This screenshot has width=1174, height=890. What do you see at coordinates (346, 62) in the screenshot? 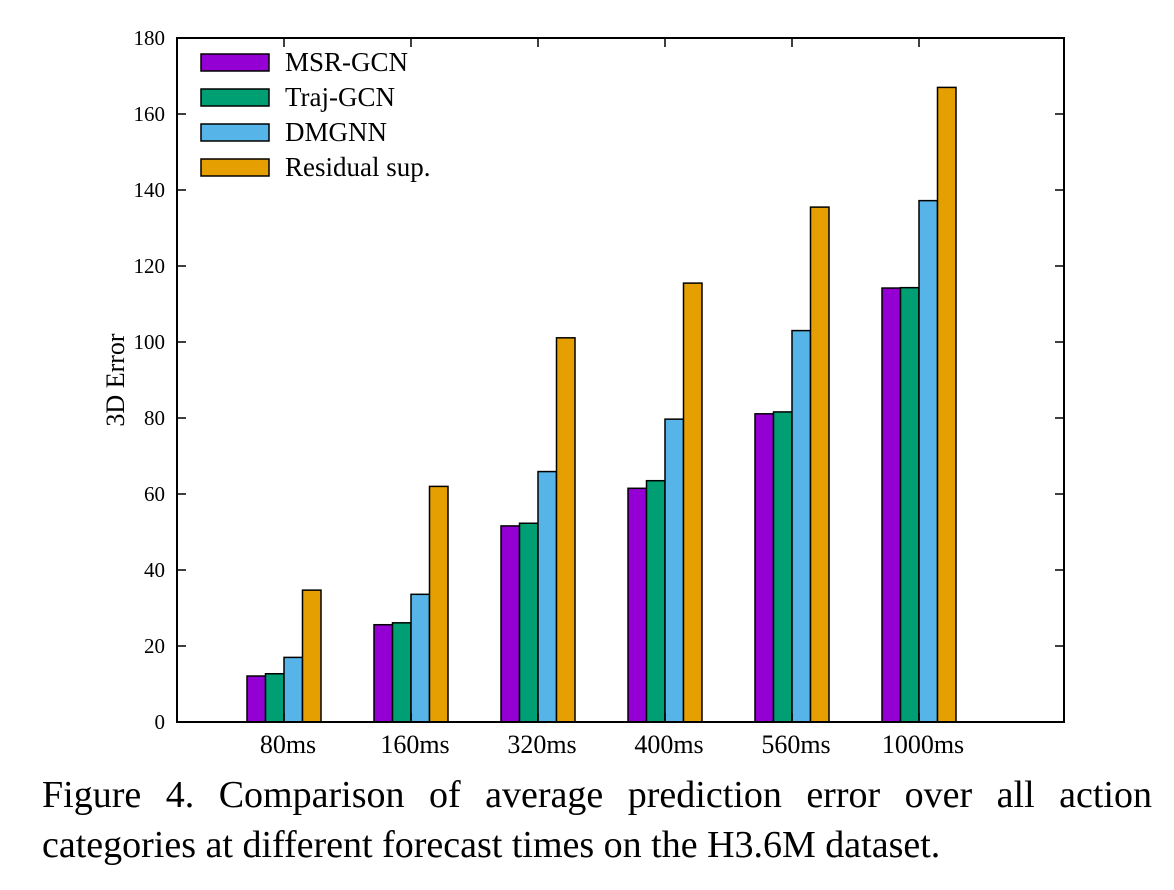
I see `legend-label: MSR-GCN` at bounding box center [346, 62].